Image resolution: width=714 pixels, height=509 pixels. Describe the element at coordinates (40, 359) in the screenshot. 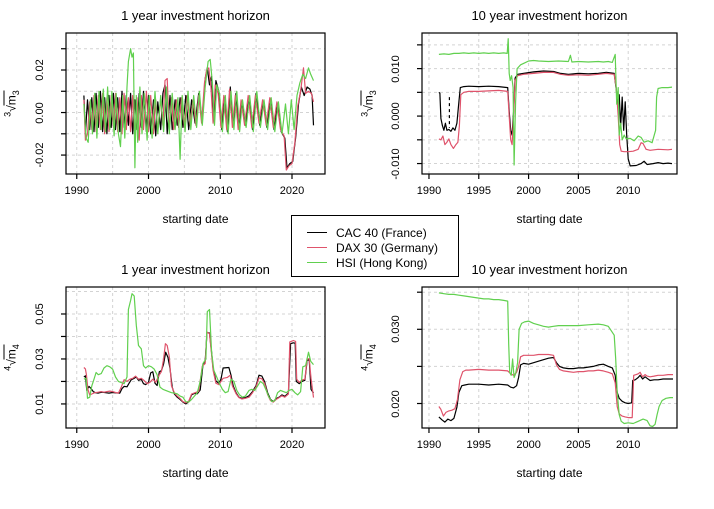

I see `y-tick-label: 0.03` at that location.